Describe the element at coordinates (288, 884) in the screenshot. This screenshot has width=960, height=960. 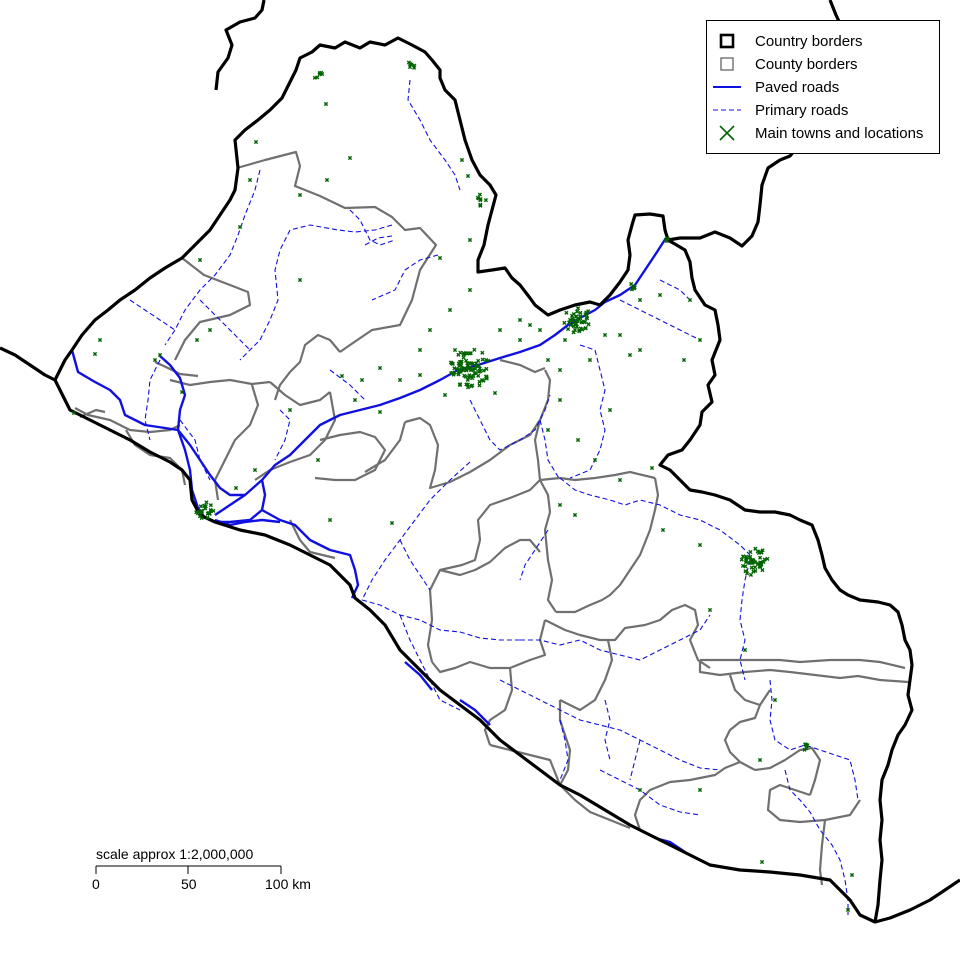
I see `scale-tick-label: 100 km` at that location.